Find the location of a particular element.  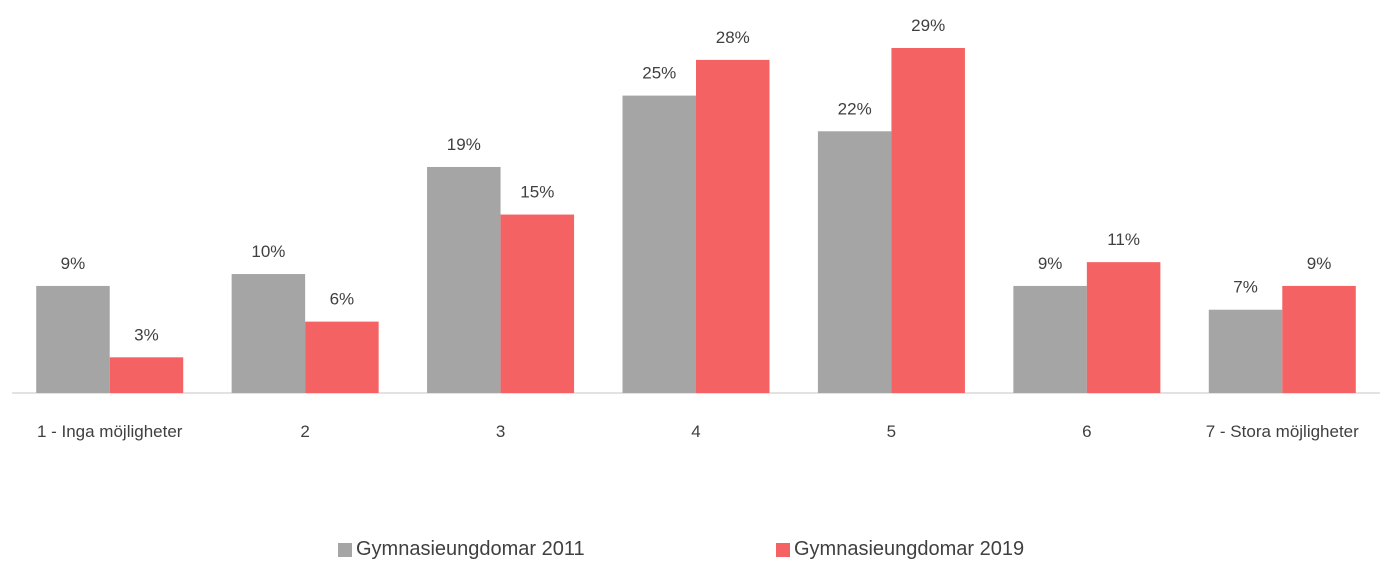

data-label: 25% is located at coordinates (659, 73).